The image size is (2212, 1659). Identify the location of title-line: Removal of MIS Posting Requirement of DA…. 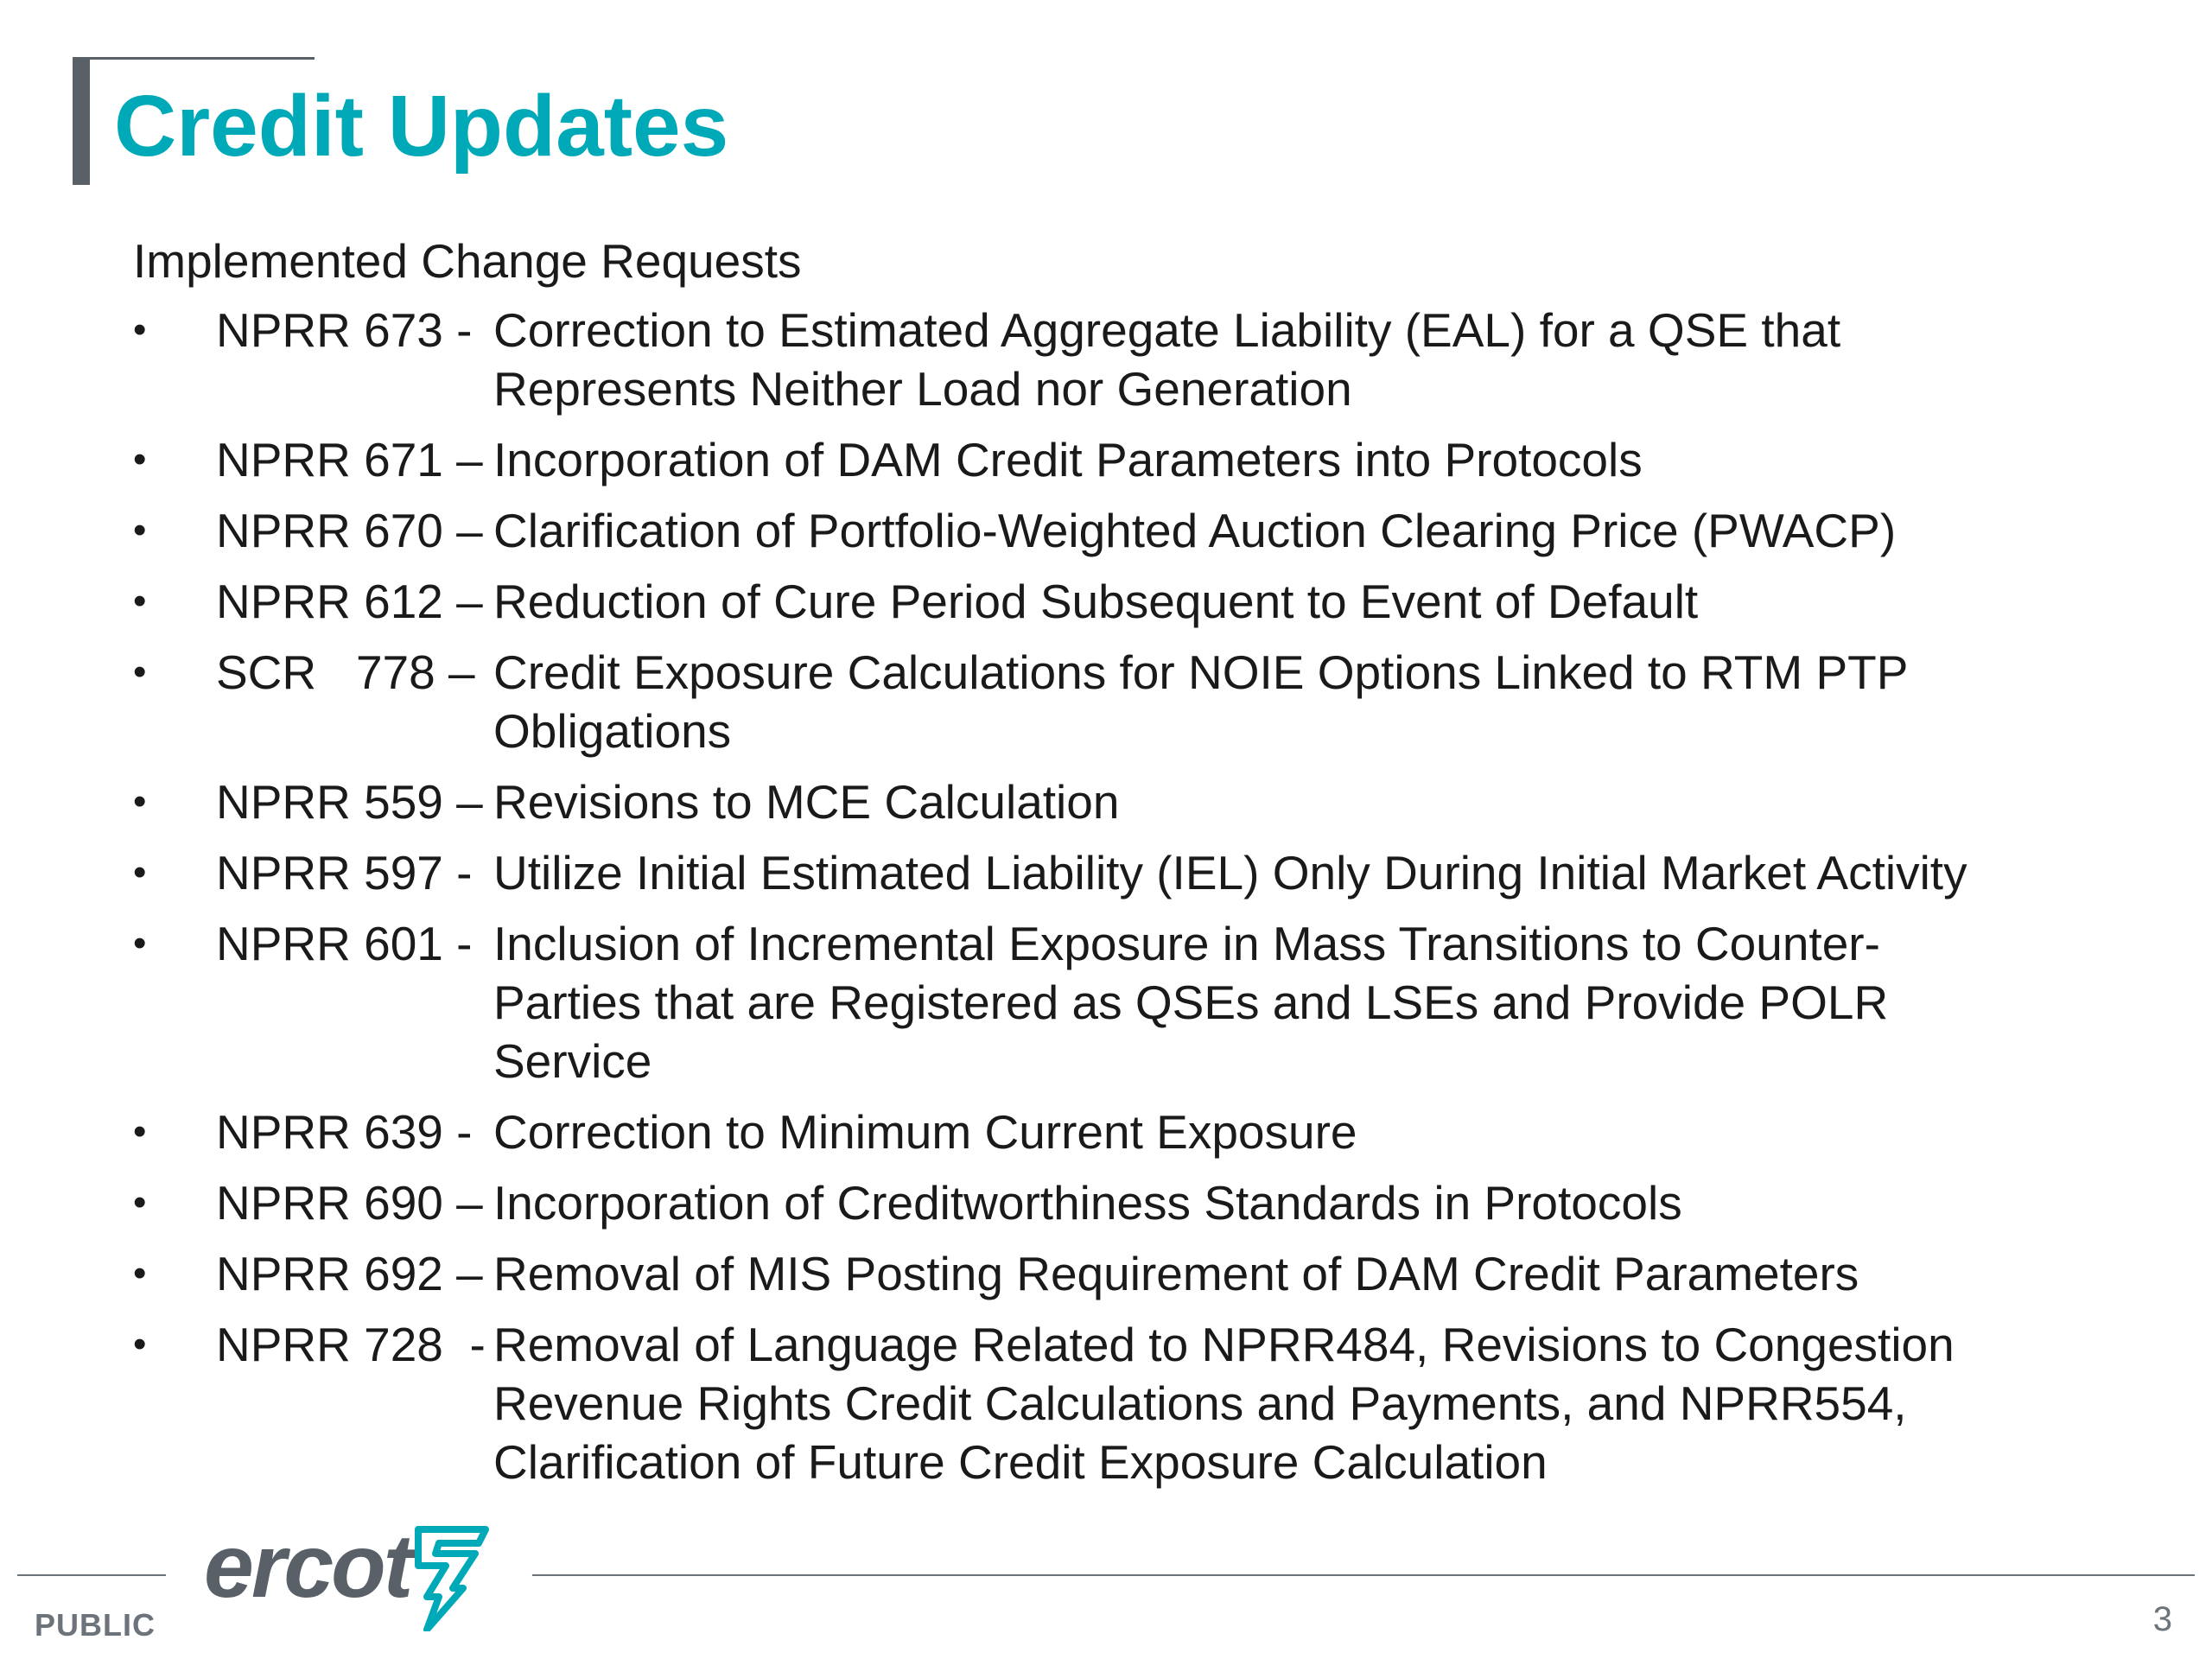
(1176, 1273).